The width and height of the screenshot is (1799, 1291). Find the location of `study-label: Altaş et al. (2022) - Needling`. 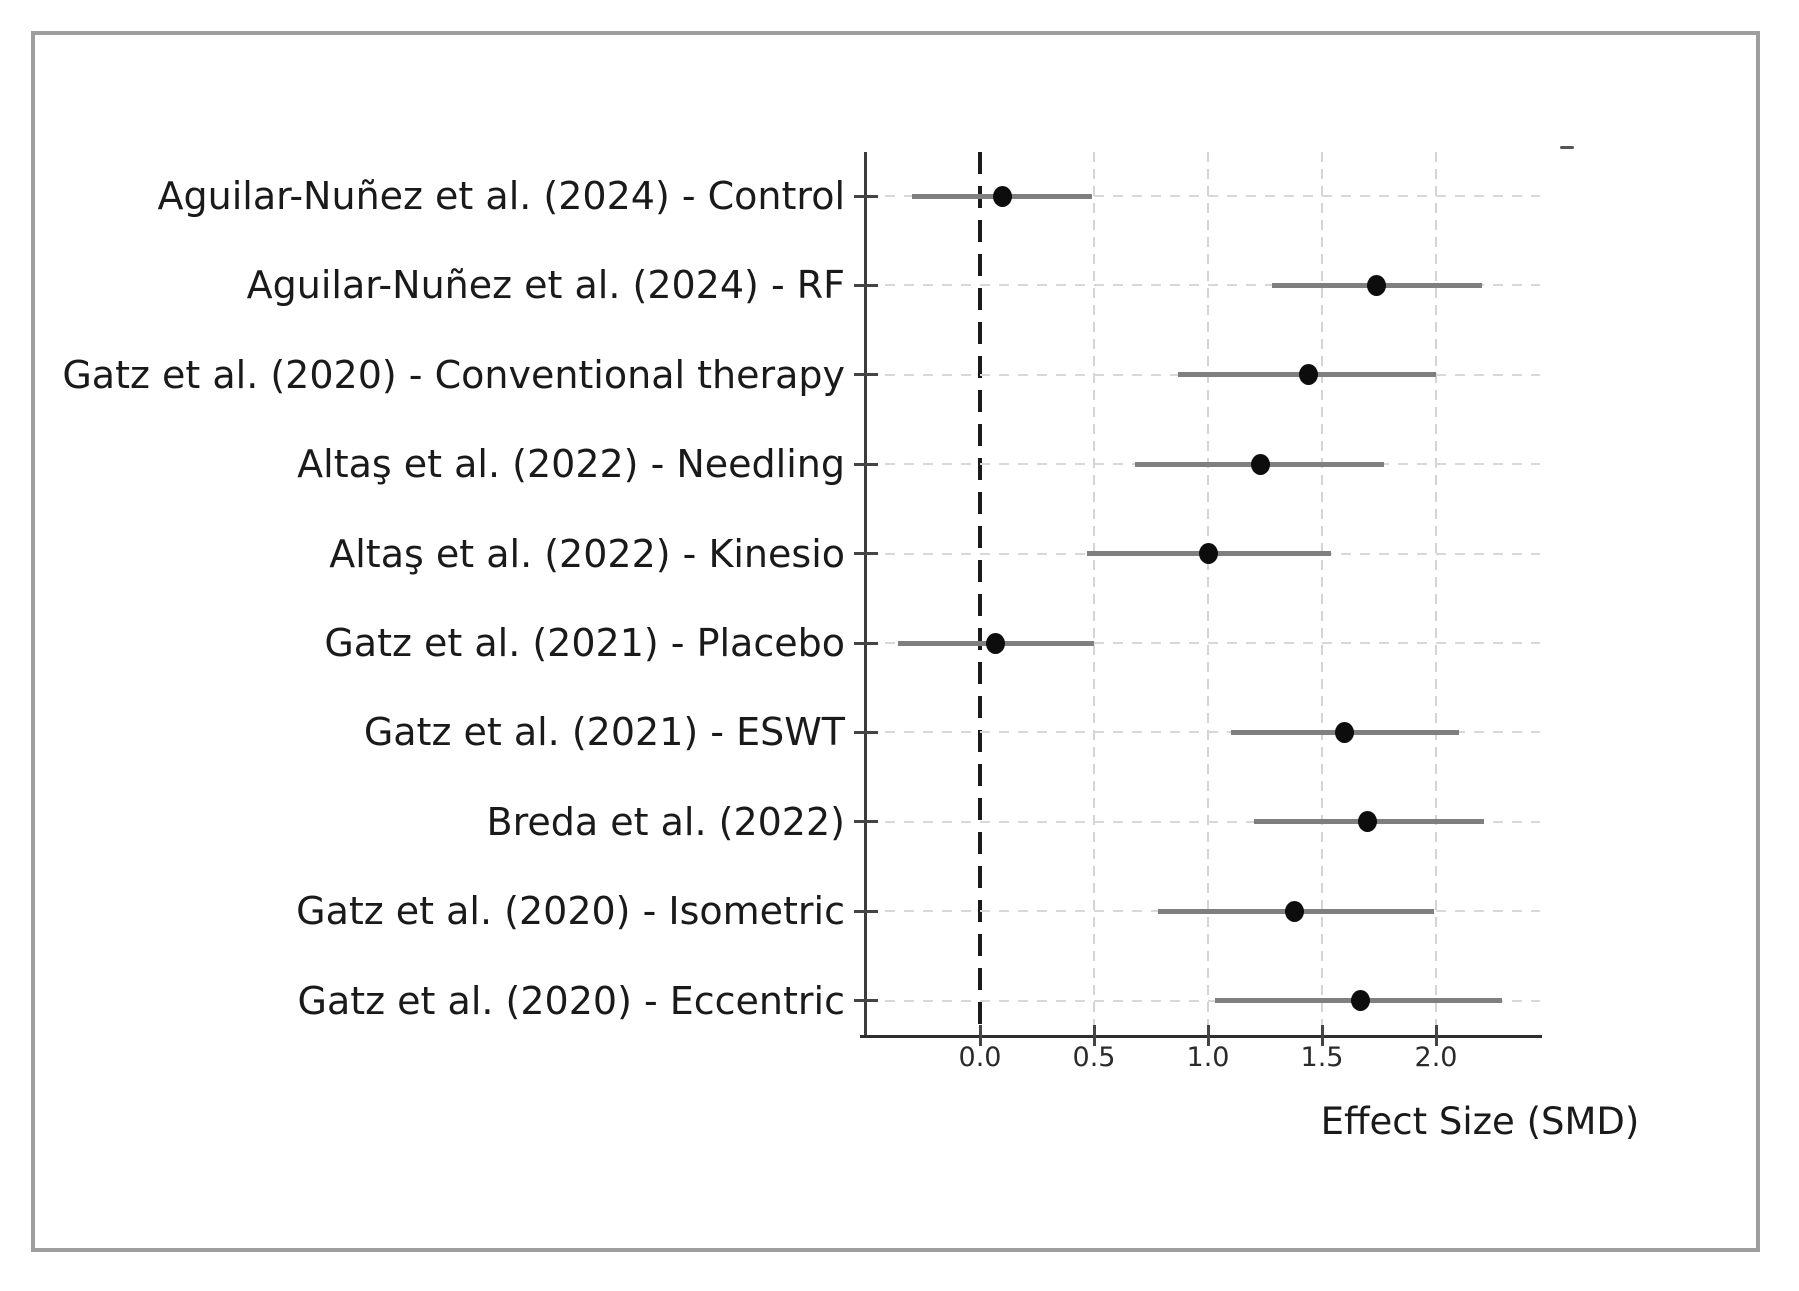

study-label: Altaş et al. (2022) - Needling is located at coordinates (571, 464).